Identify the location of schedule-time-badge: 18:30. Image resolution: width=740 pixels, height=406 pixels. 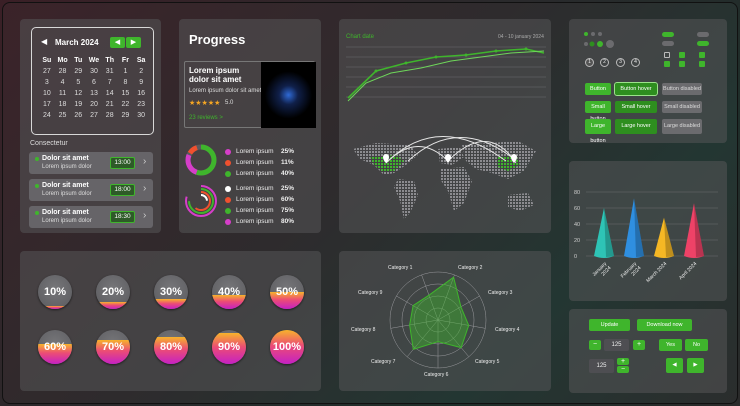
(122, 217).